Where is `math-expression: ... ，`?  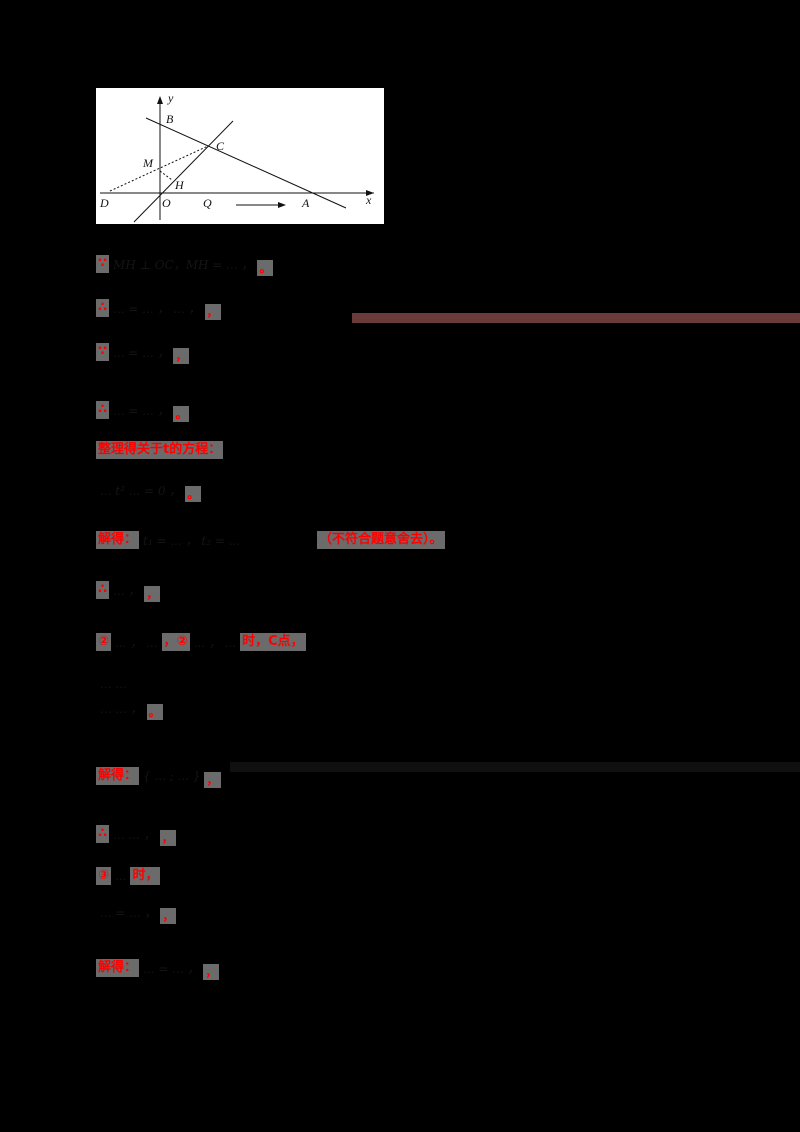 math-expression: ... ， is located at coordinates (127, 590).